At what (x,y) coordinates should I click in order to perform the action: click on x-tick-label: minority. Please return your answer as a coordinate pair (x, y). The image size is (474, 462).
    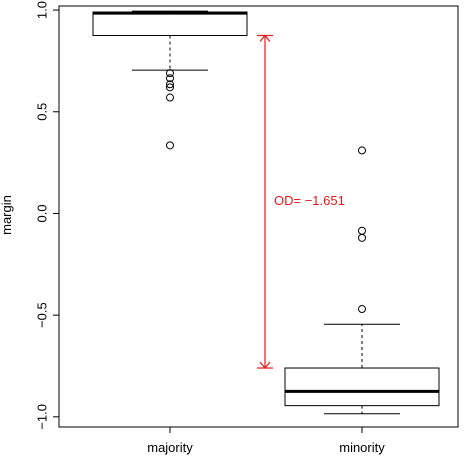
    Looking at the image, I should click on (362, 447).